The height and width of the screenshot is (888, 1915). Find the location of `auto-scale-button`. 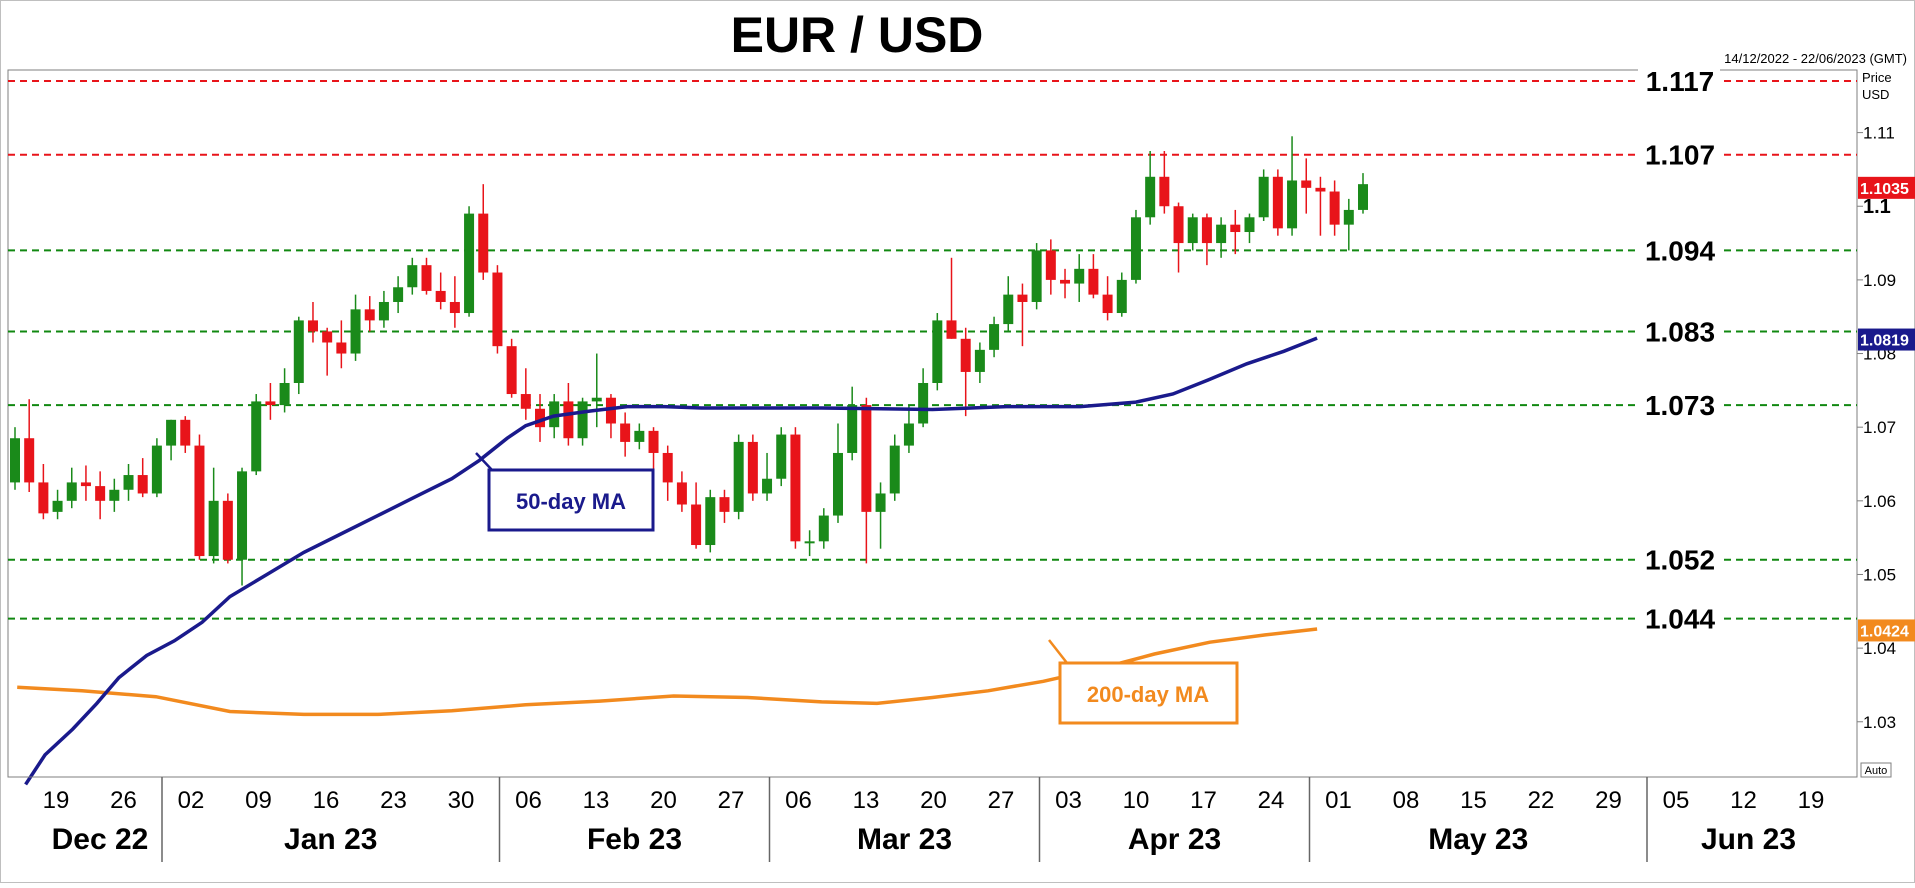

auto-scale-button is located at coordinates (1876, 770).